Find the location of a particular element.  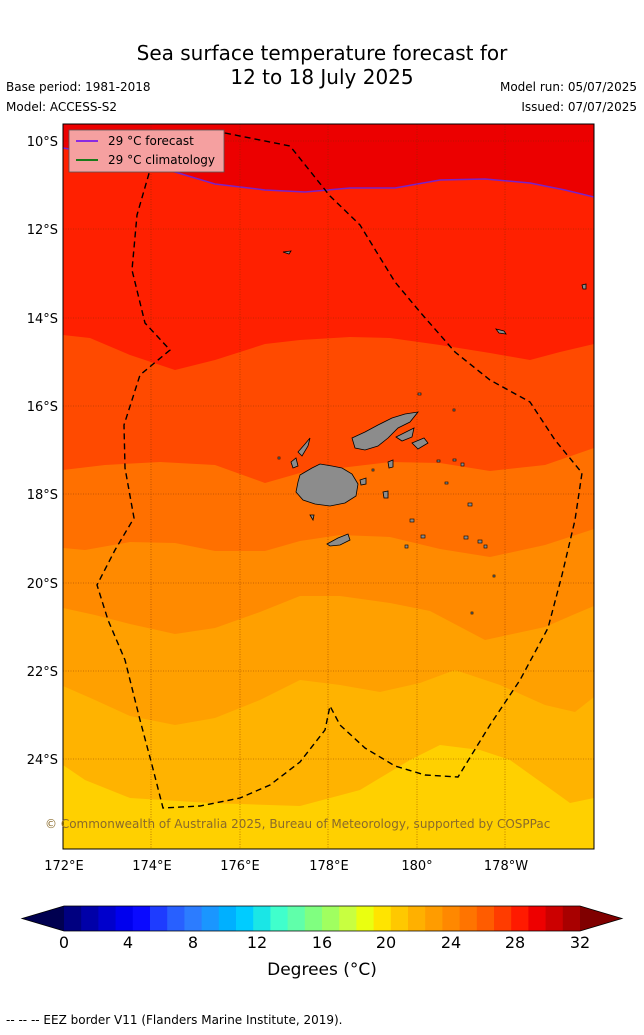

lat-label: 18°S is located at coordinates (42, 495).